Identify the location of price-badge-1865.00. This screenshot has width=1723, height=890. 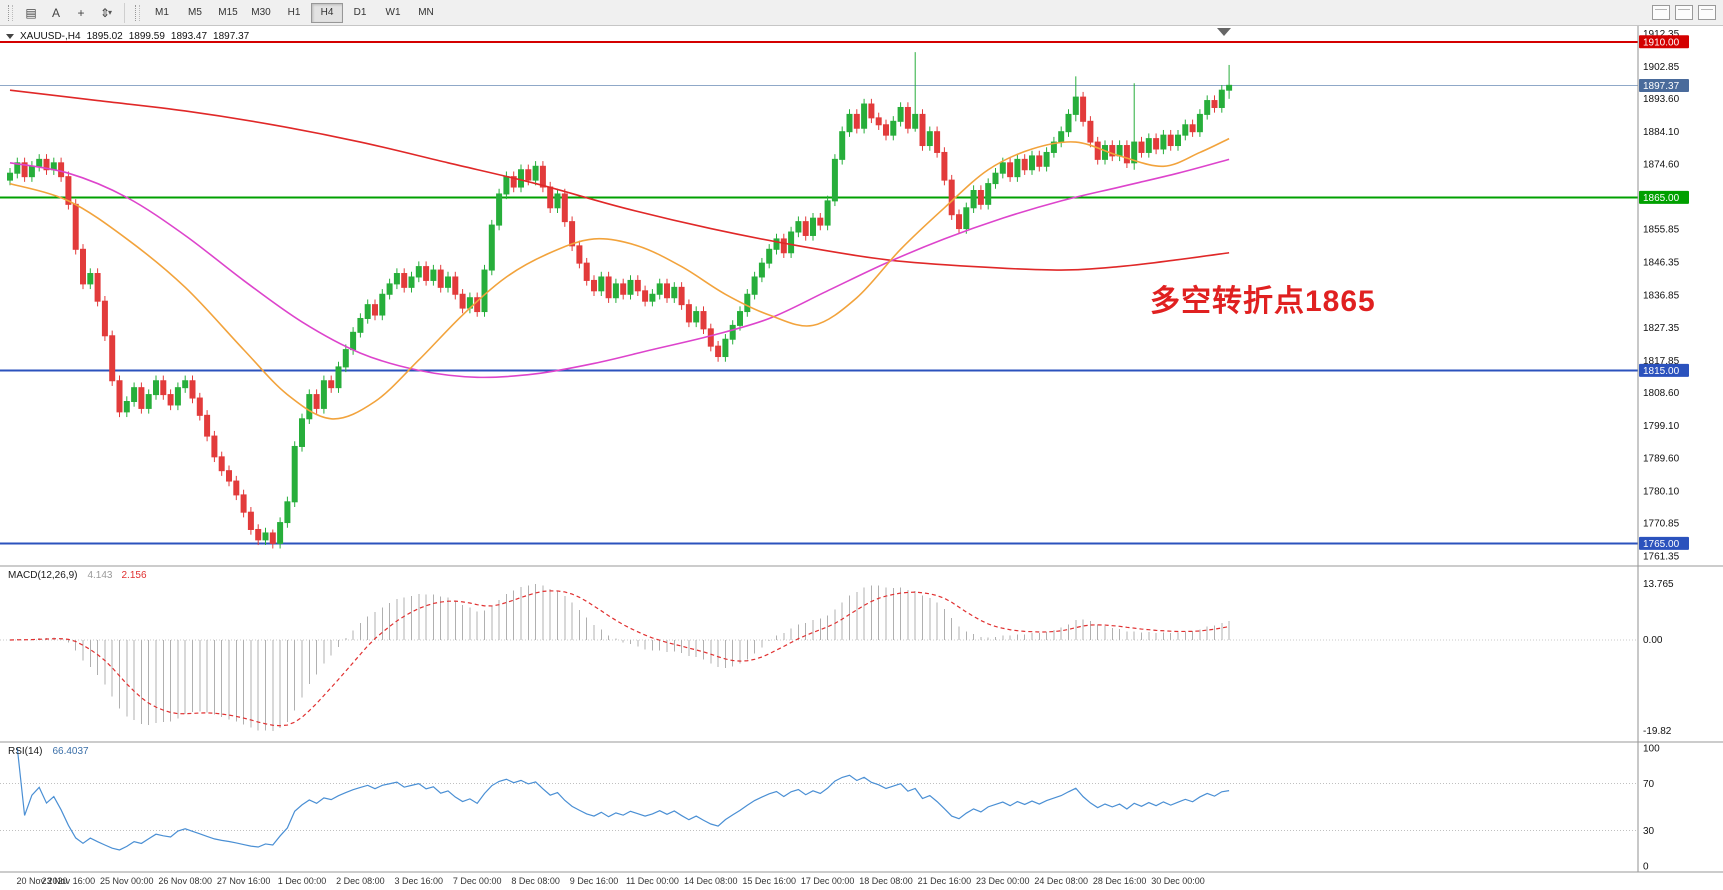
(1664, 197).